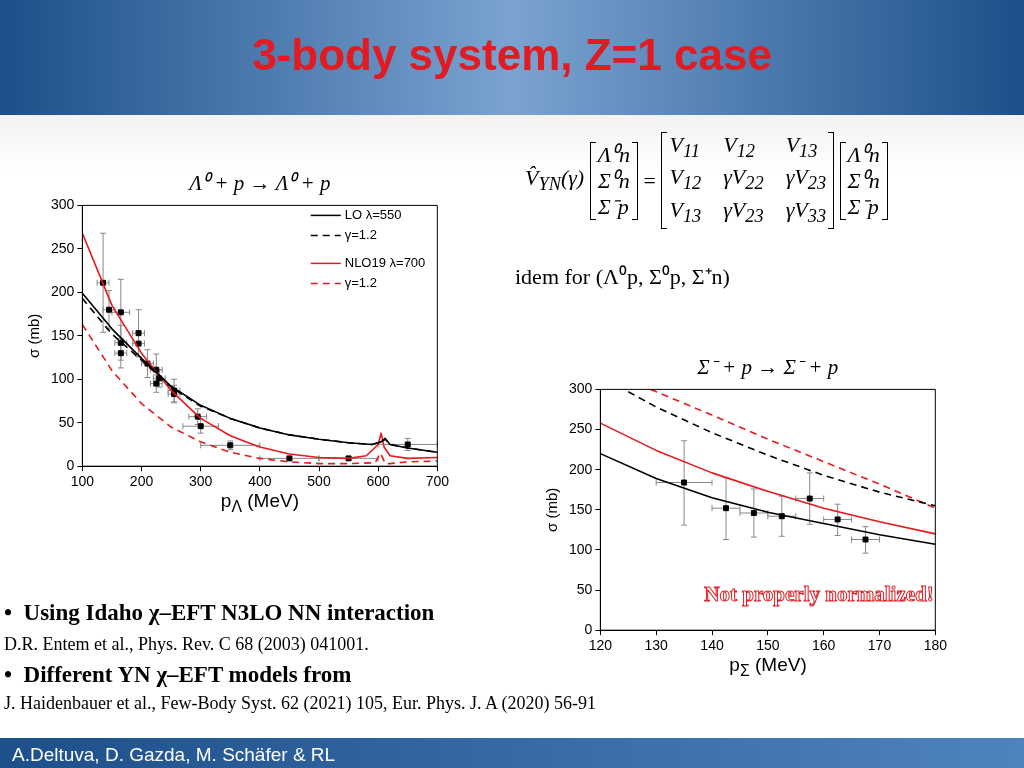 This screenshot has height=768, width=1024. What do you see at coordinates (437, 481) in the screenshot?
I see `x-tick-label: 700` at bounding box center [437, 481].